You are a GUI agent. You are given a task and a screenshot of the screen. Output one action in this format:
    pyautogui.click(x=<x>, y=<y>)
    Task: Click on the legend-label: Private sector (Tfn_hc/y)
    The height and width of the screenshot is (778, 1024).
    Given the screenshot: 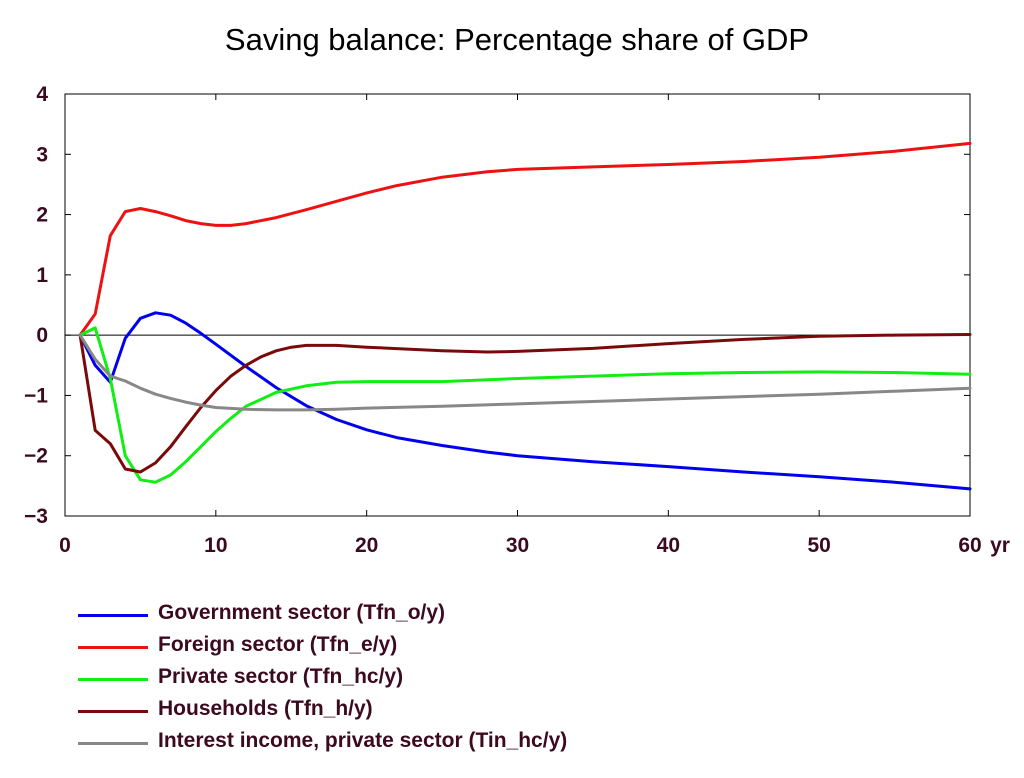 What is the action you would take?
    pyautogui.click(x=281, y=676)
    